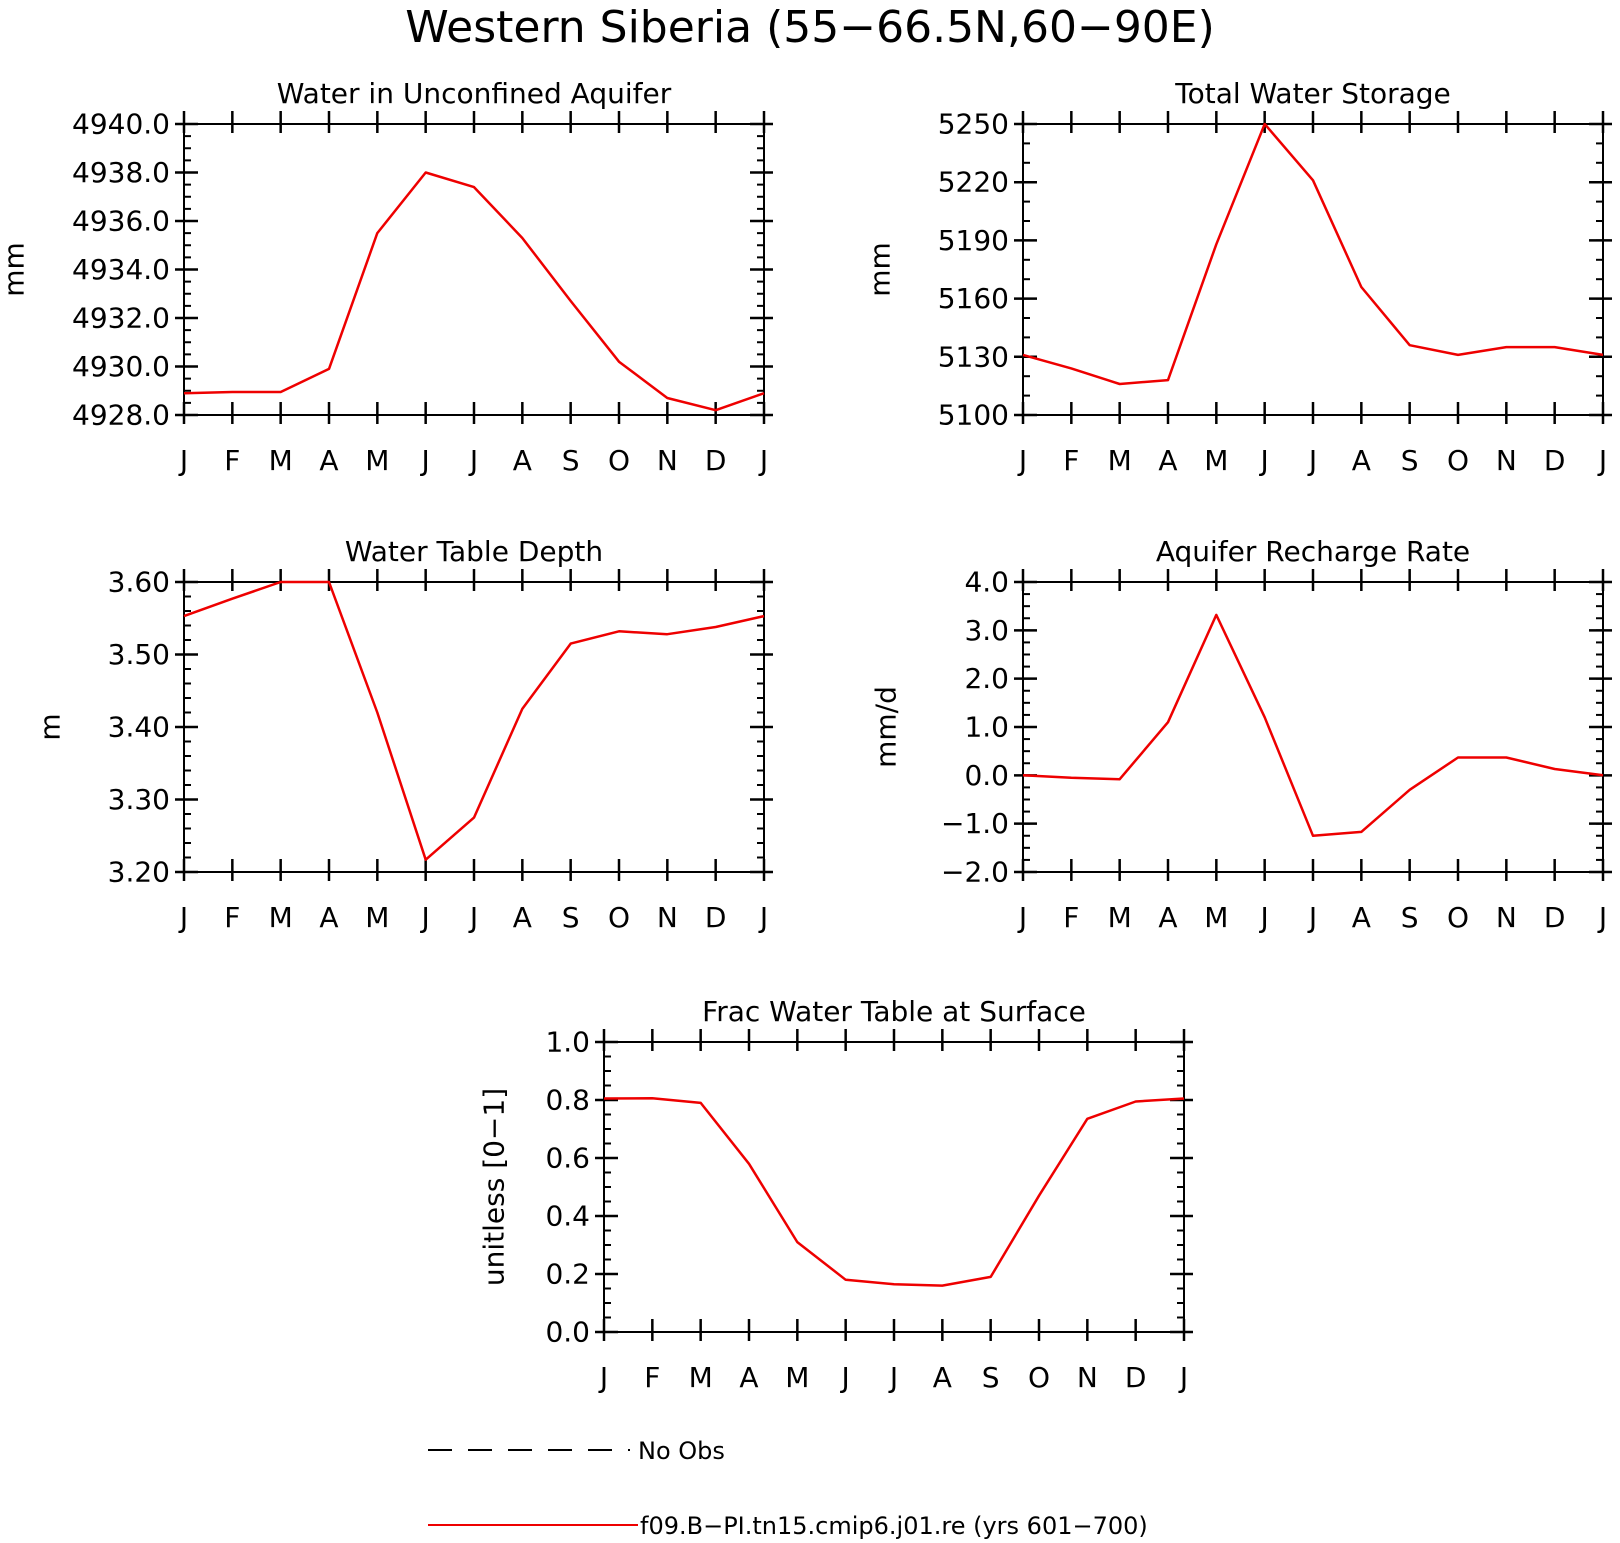  I want to click on y-tick-label: −2.0, so click(975, 872).